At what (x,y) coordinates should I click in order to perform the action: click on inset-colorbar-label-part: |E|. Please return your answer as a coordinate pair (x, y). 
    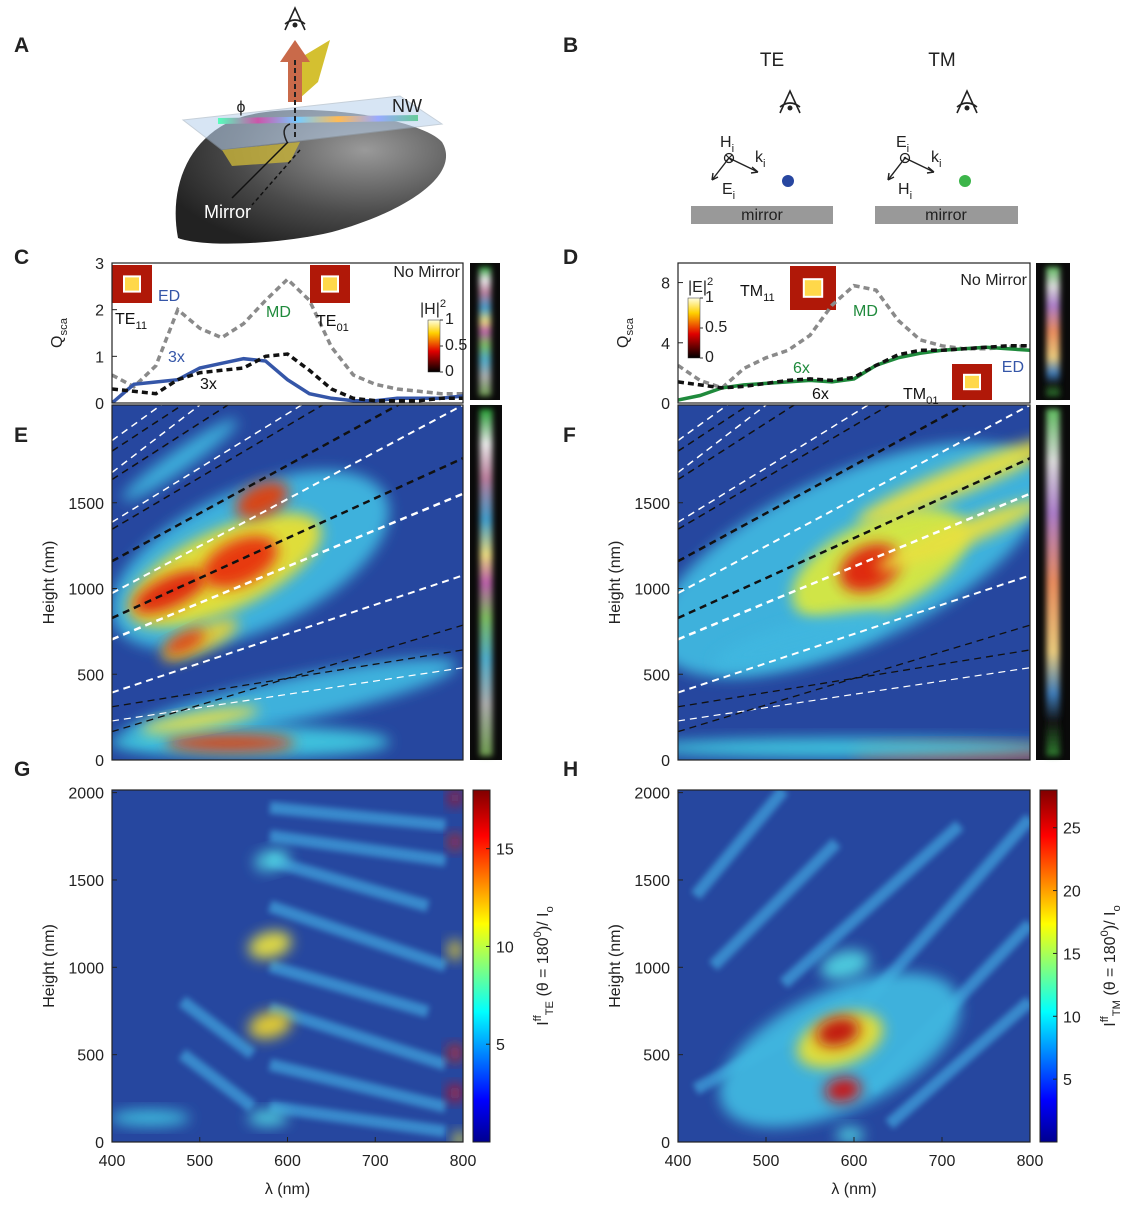
    Looking at the image, I should click on (697, 287).